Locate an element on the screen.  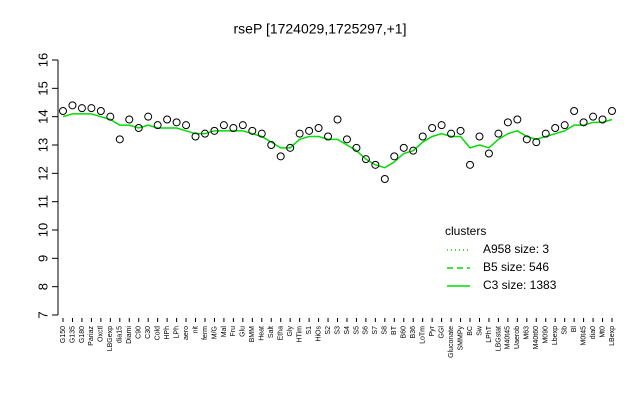
x-tick-label: Gly is located at coordinates (290, 331).